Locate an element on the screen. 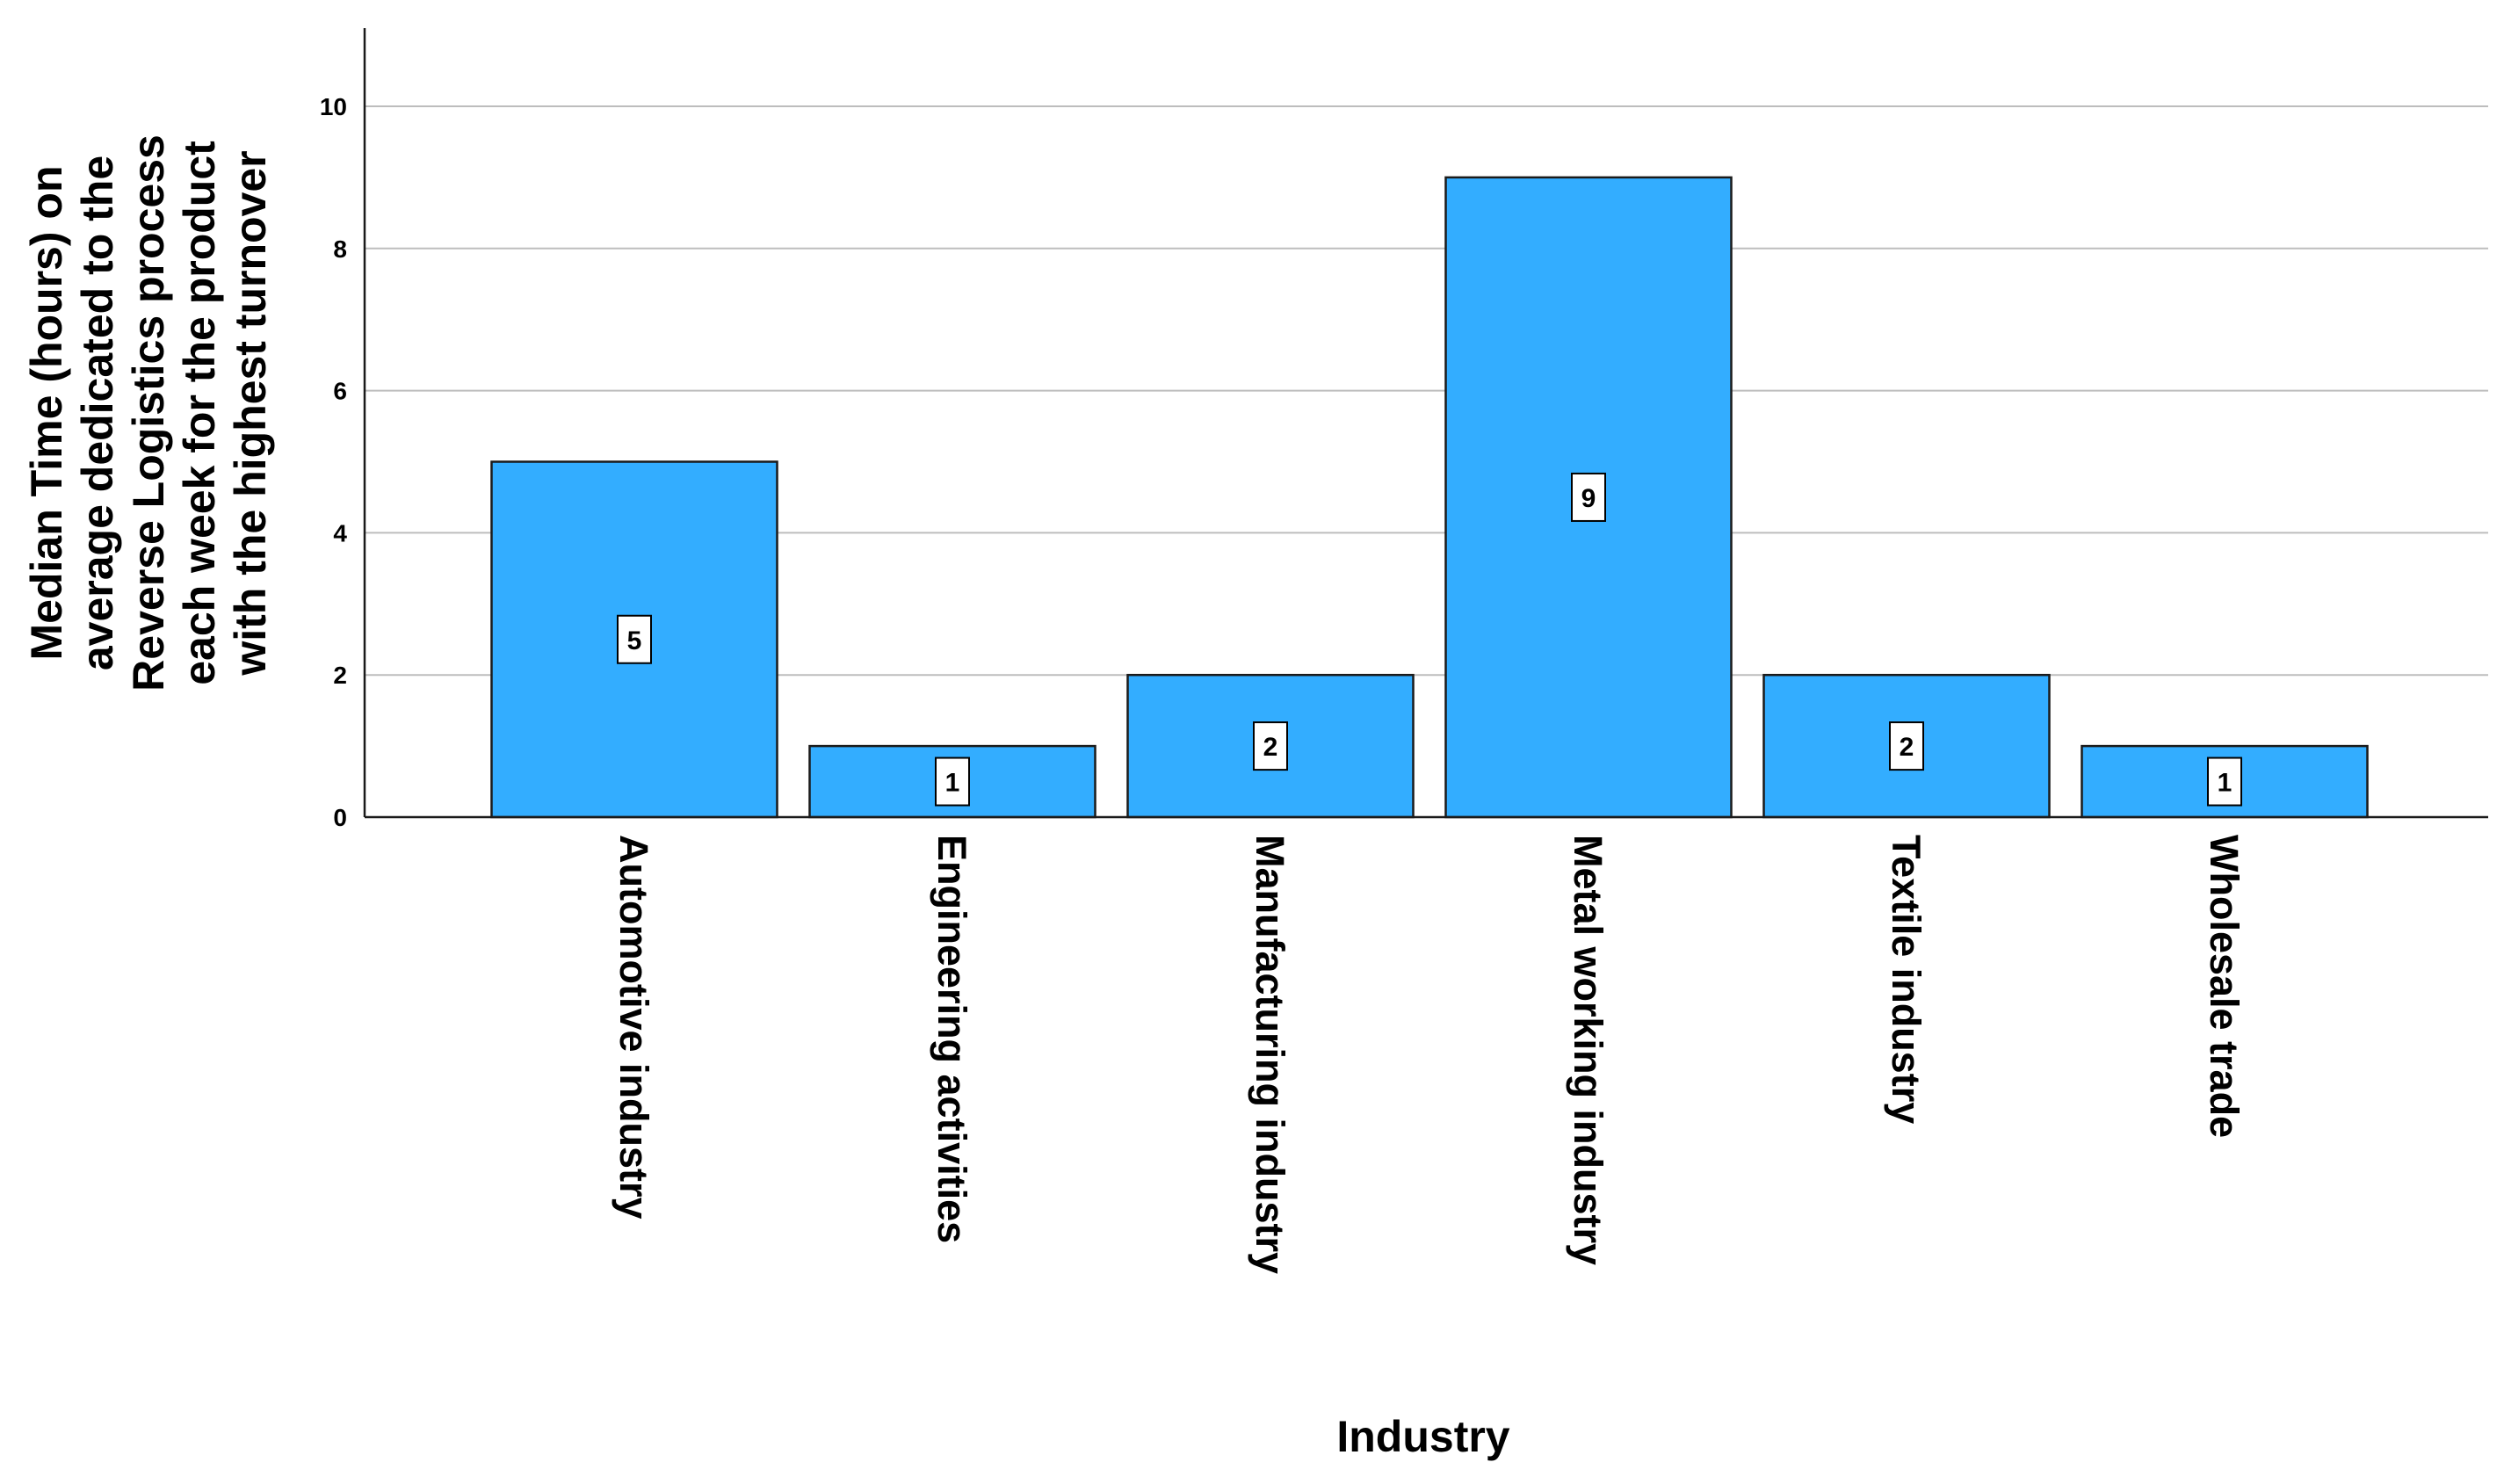 This screenshot has height=1484, width=2504. x-category-label: Automotive industry is located at coordinates (634, 1028).